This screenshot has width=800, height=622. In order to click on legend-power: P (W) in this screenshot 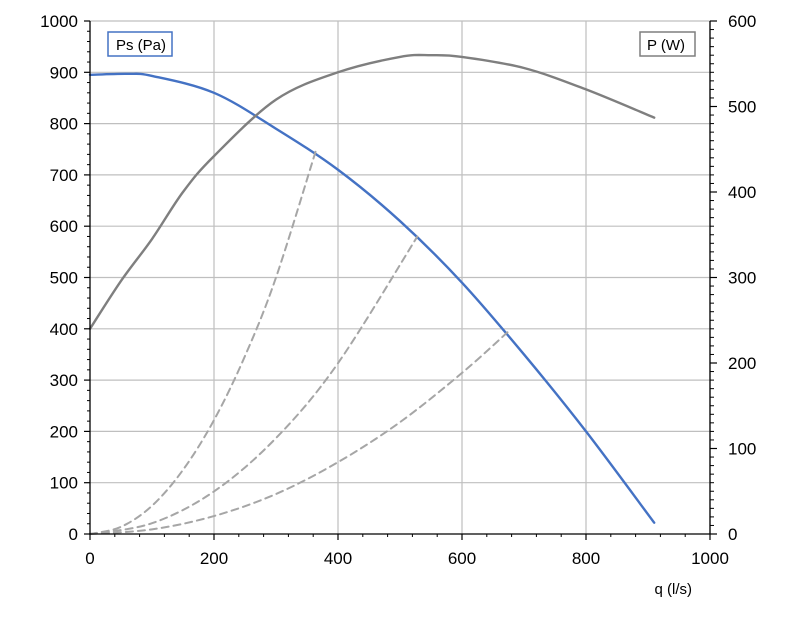, I will do `click(667, 44)`.